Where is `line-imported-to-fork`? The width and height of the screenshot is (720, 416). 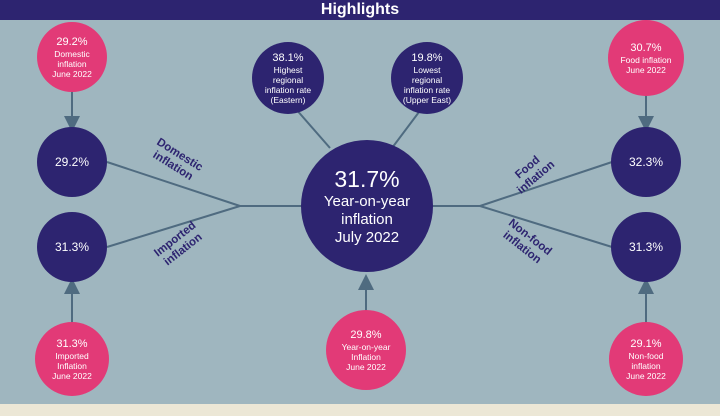
line-imported-to-fork is located at coordinates (173, 226).